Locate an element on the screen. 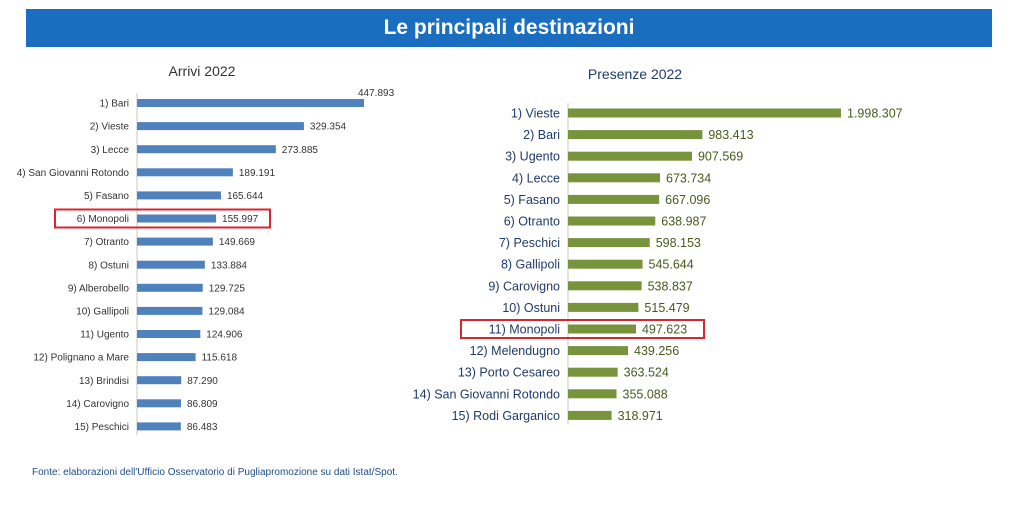 This screenshot has height=511, width=1024. chart-title: Presenze 2022 is located at coordinates (635, 74).